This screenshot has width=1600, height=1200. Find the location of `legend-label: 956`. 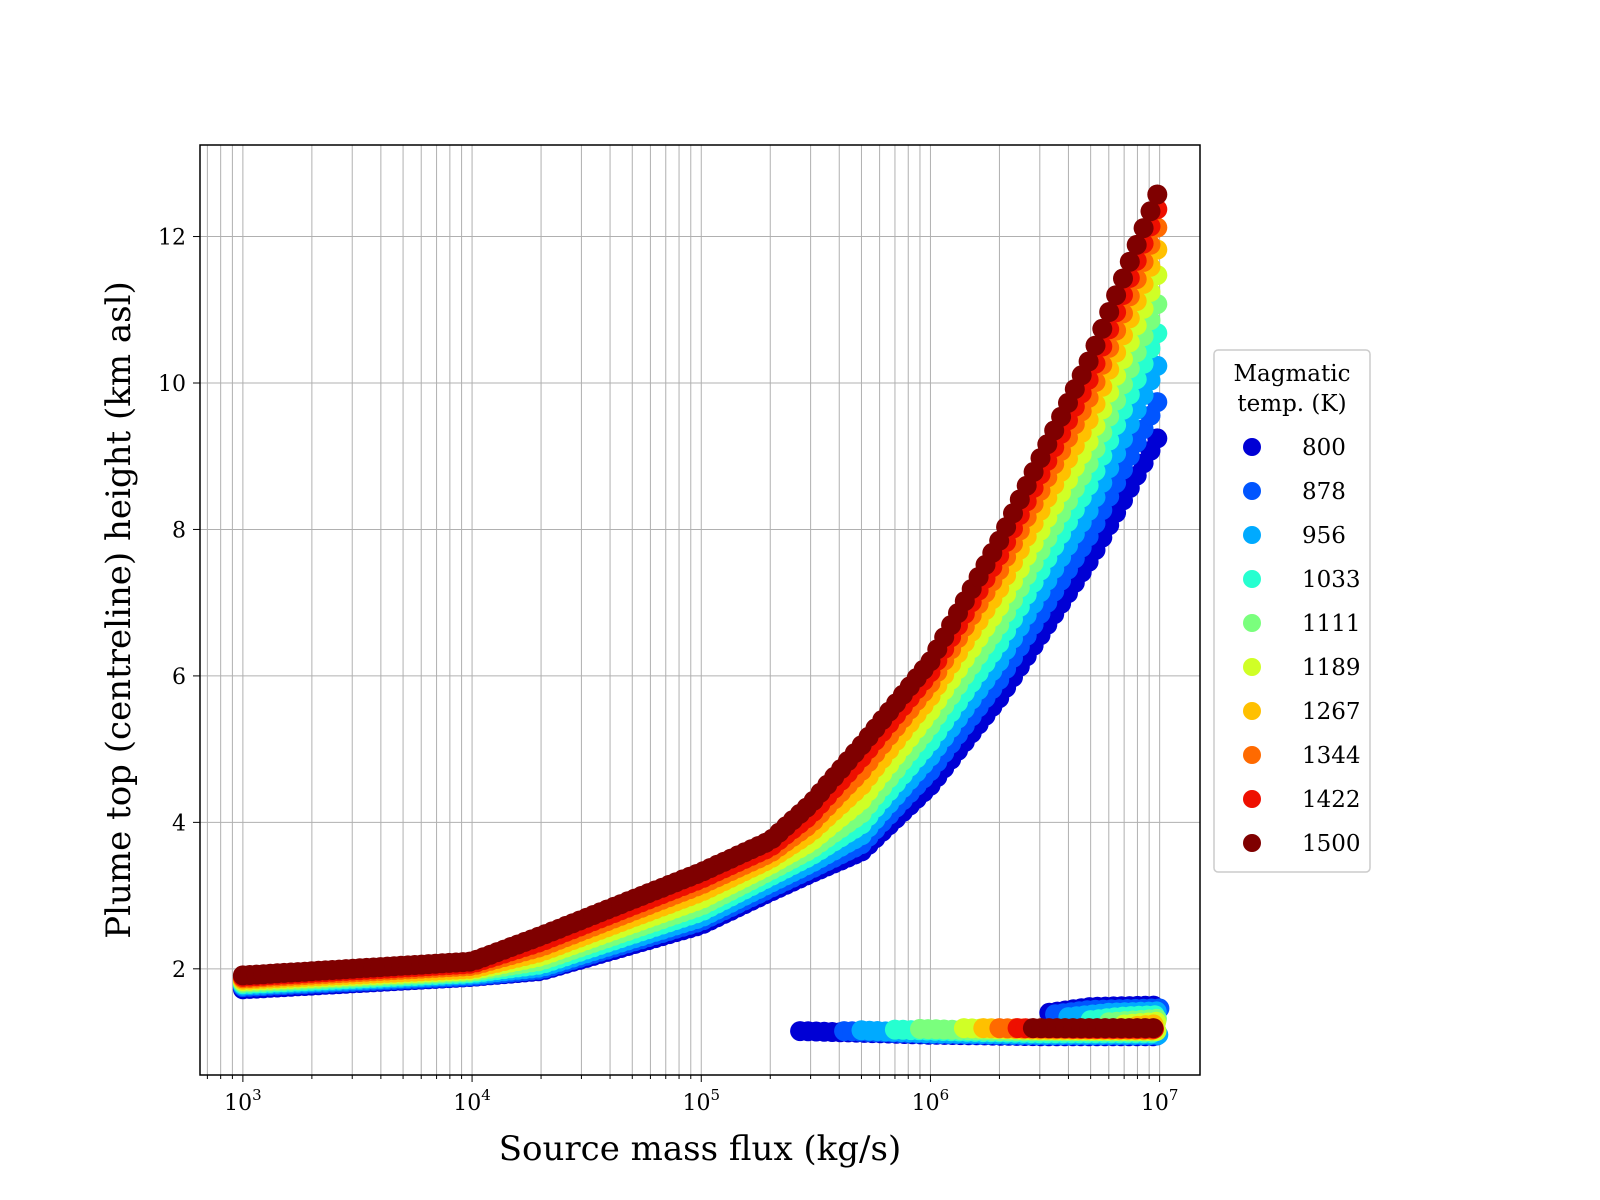

legend-label: 956 is located at coordinates (1324, 536).